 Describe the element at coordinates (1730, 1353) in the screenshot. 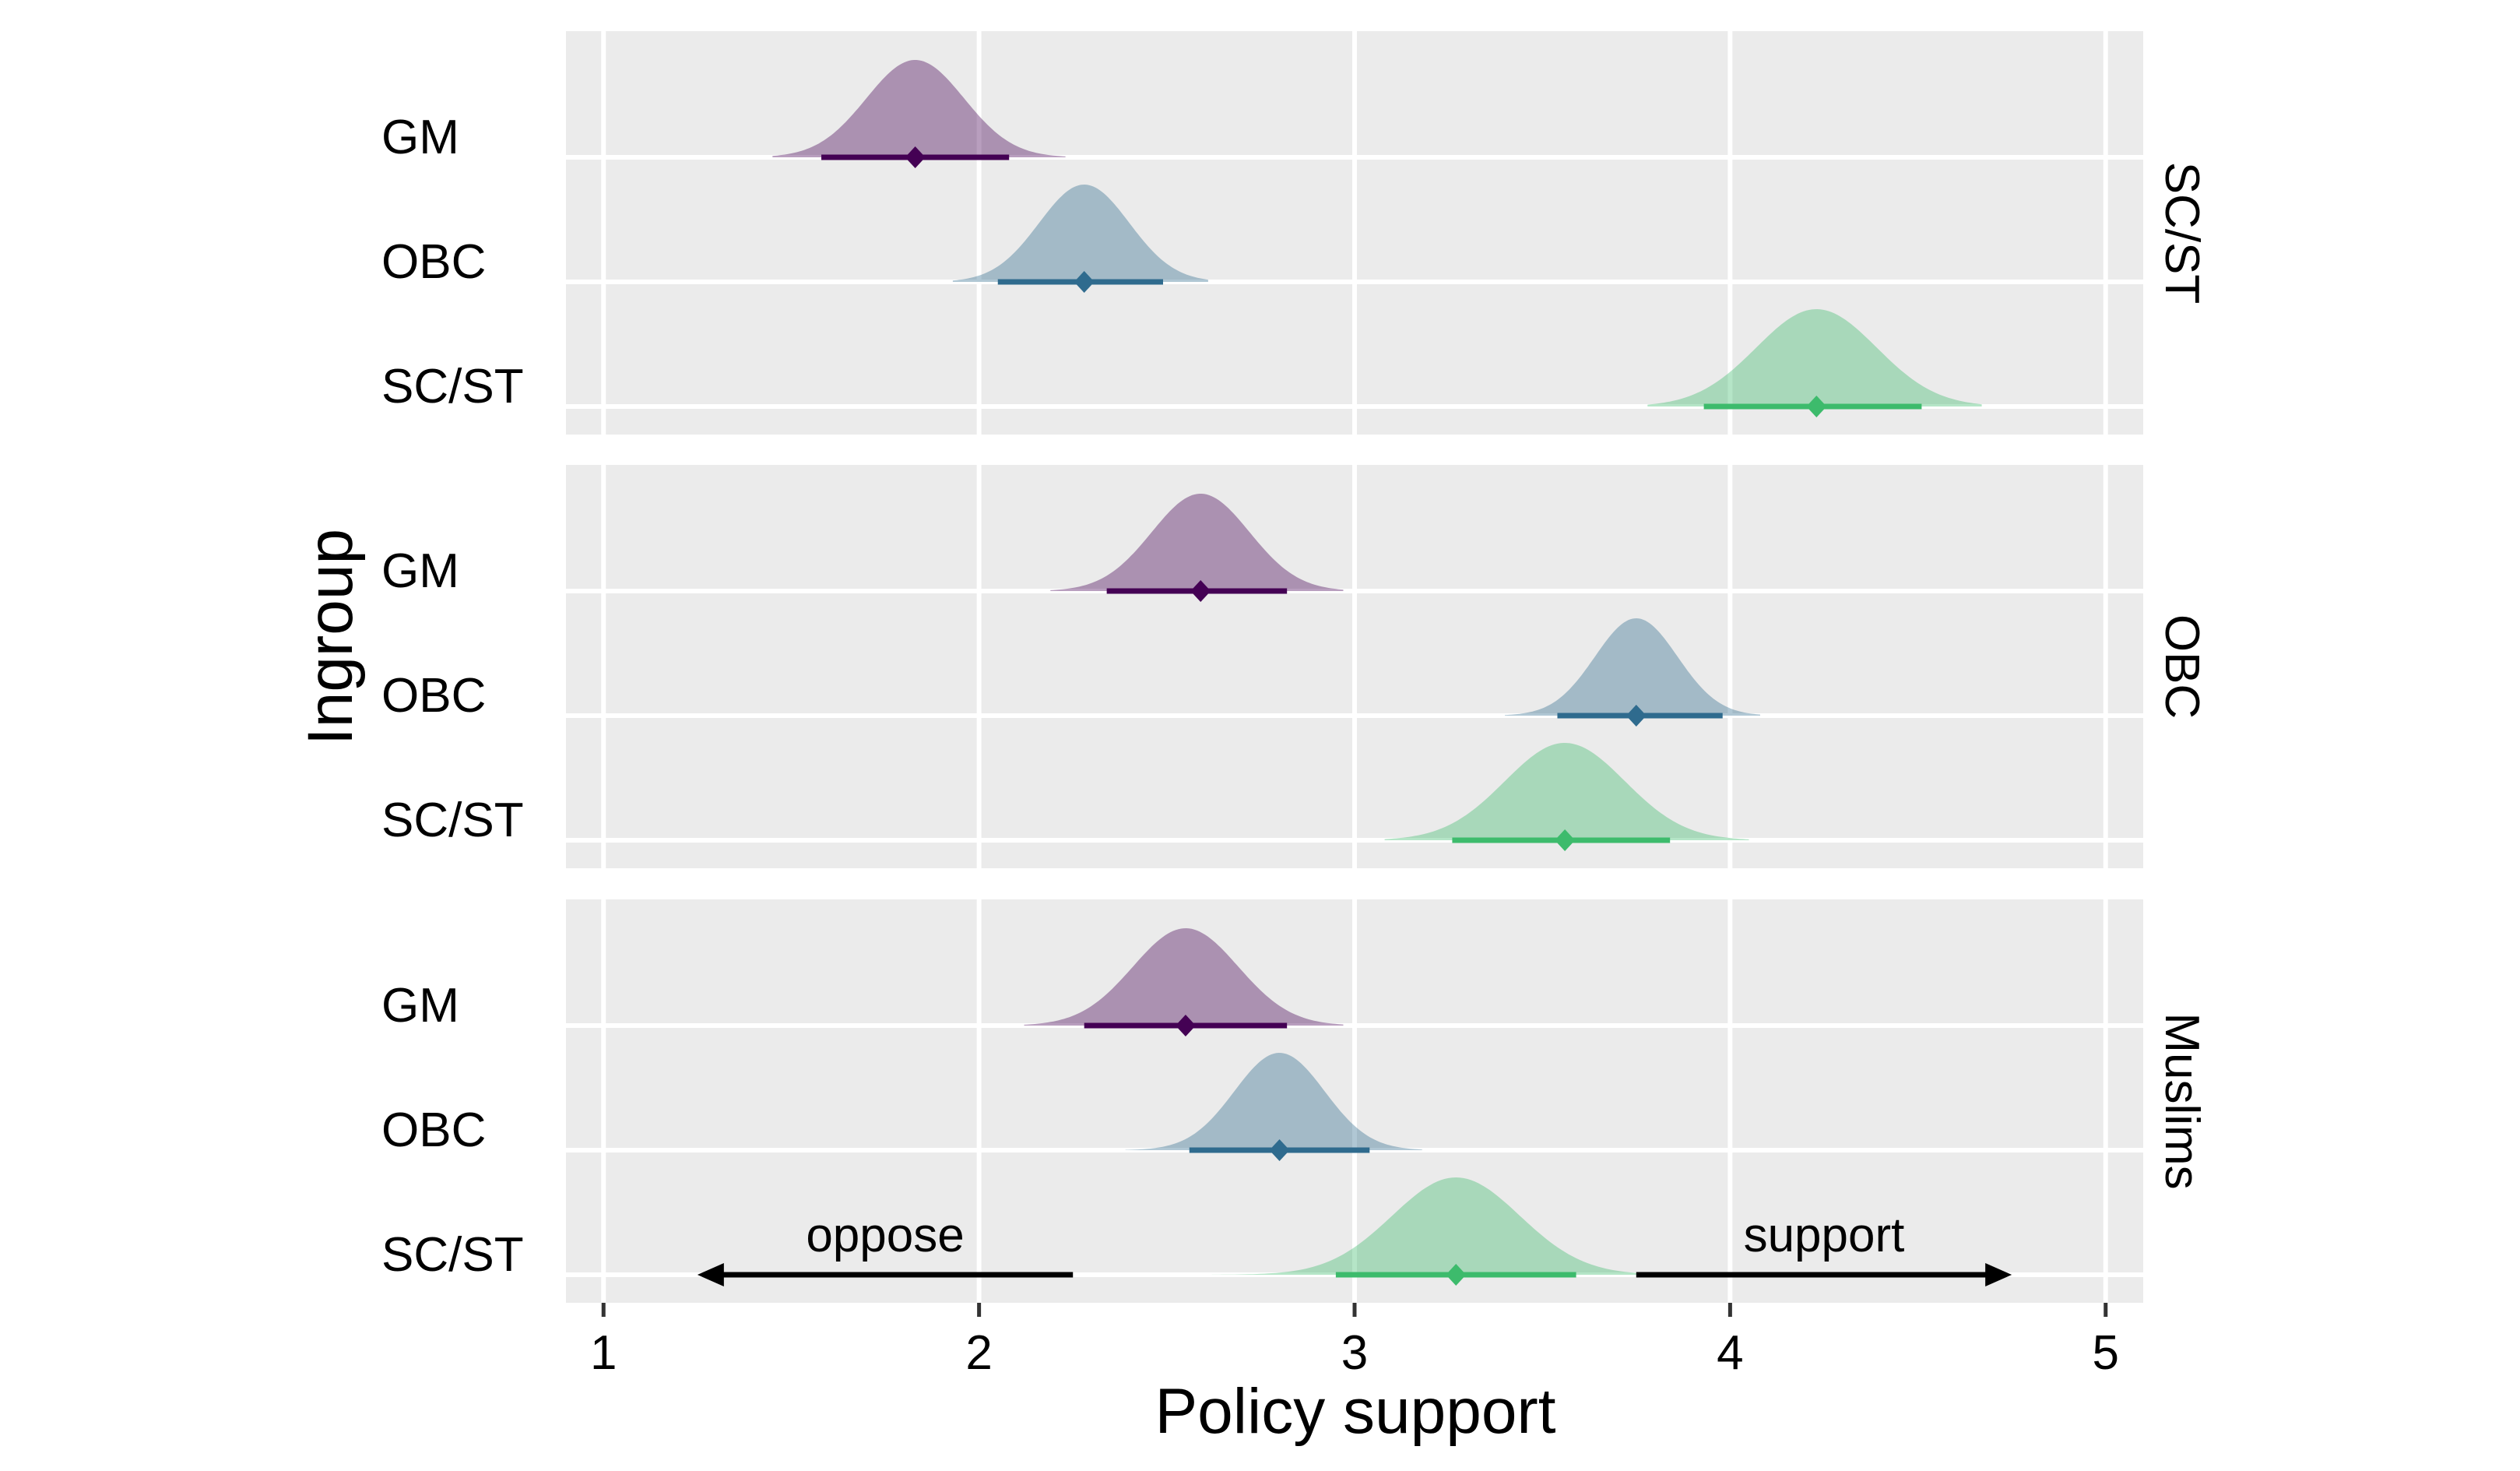

I see `x-tick-label: 4` at that location.